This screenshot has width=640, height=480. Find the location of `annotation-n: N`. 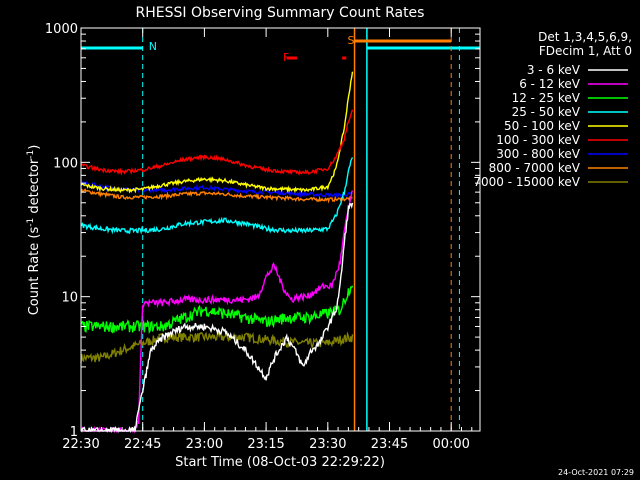

annotation-n: N is located at coordinates (153, 46).